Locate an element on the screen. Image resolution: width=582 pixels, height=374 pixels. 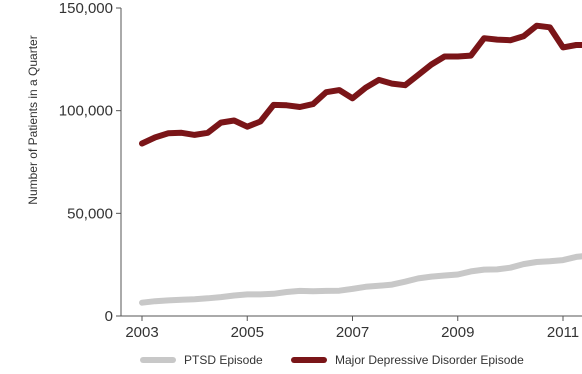
series-ptsd is located at coordinates (360, 279).